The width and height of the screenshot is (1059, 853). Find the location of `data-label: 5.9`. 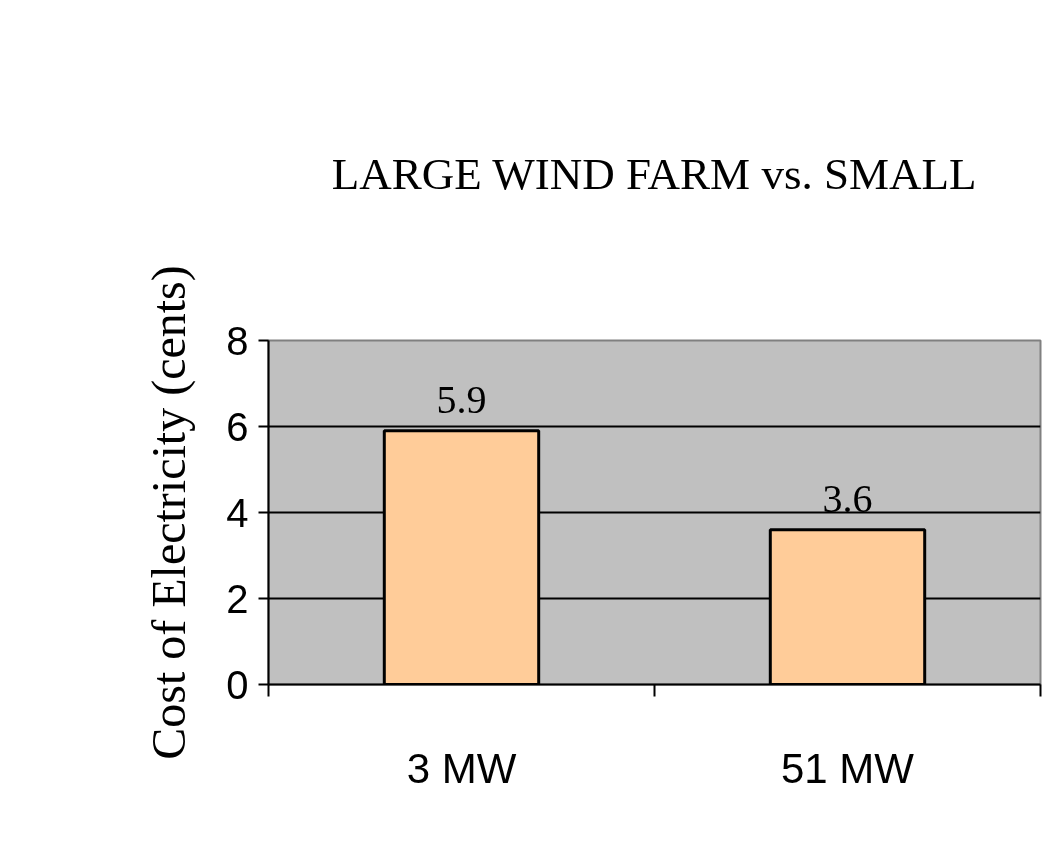

data-label: 5.9 is located at coordinates (461, 399).